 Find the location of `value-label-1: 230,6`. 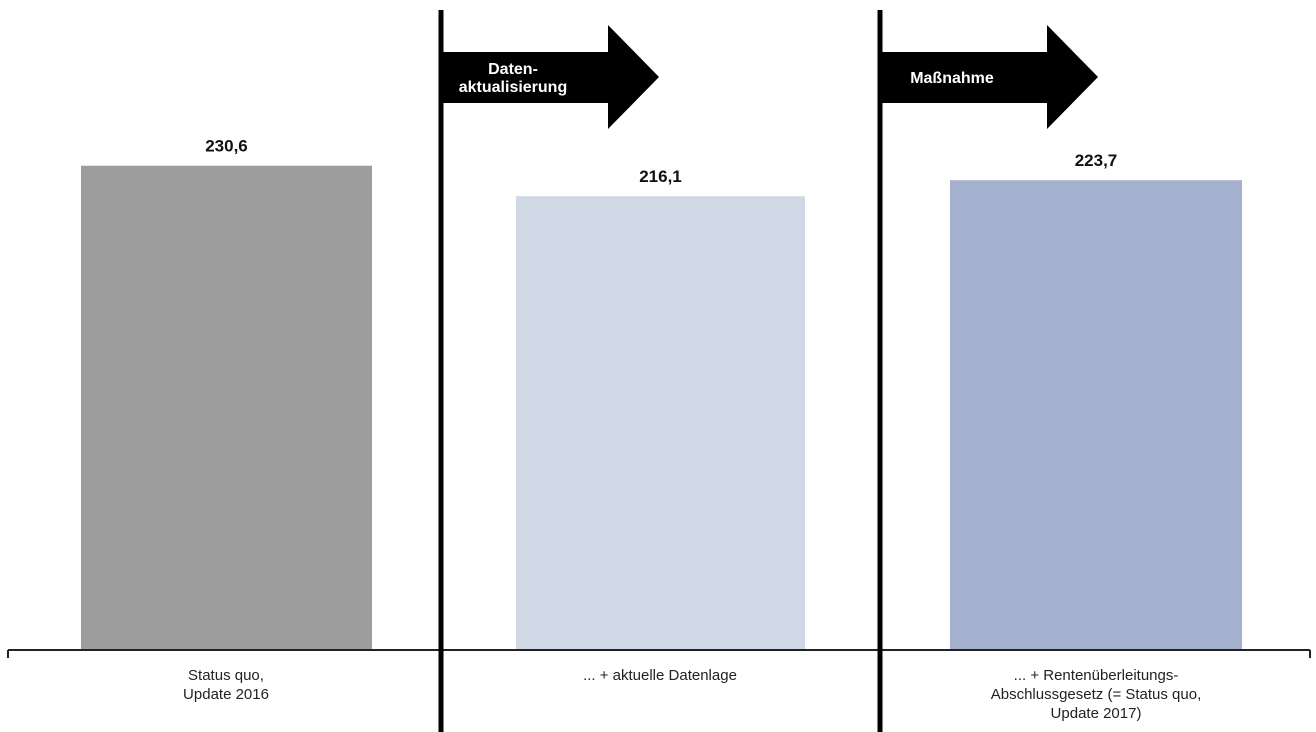

value-label-1: 230,6 is located at coordinates (226, 146).